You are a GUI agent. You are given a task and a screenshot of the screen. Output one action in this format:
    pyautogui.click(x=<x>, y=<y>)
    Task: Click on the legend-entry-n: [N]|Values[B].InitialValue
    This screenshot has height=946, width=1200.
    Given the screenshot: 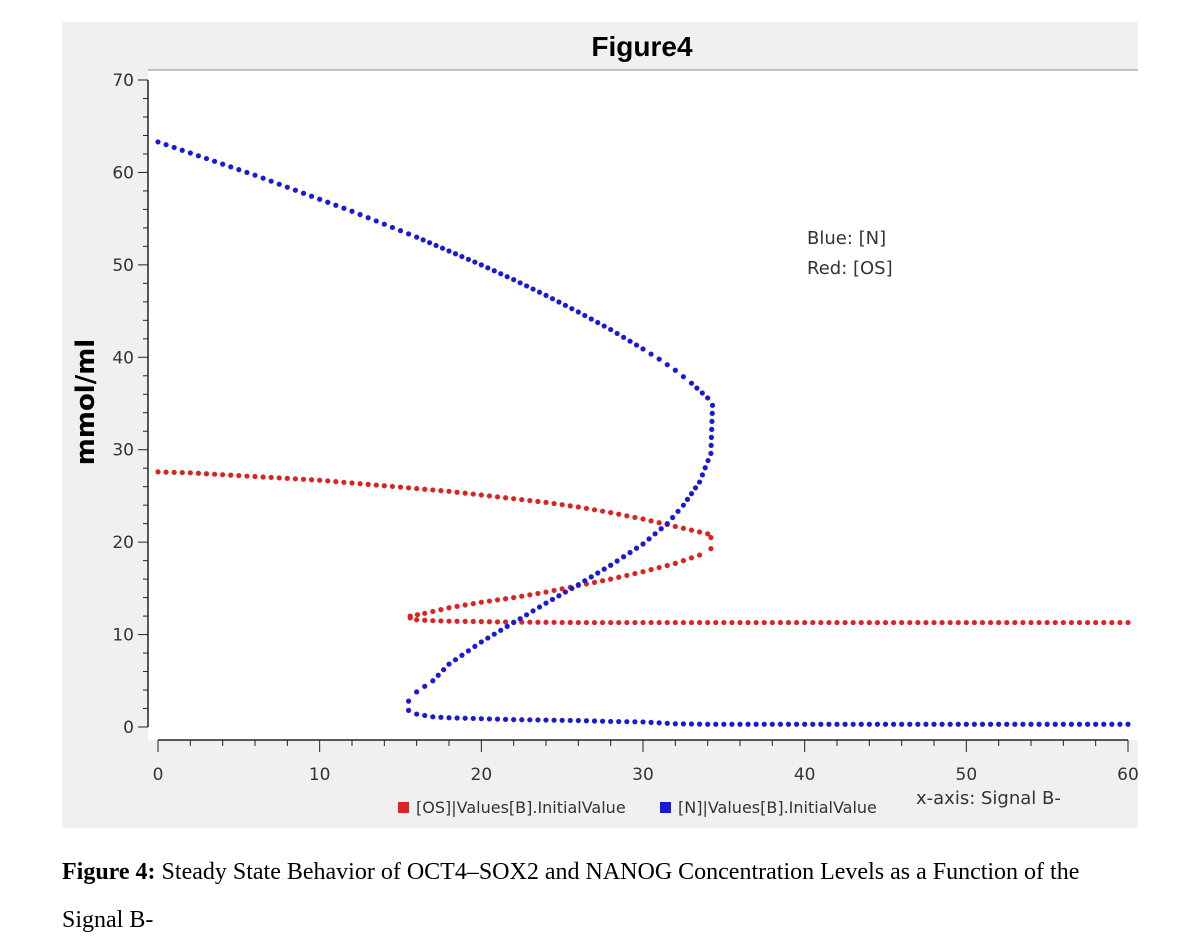 What is the action you would take?
    pyautogui.click(x=777, y=807)
    